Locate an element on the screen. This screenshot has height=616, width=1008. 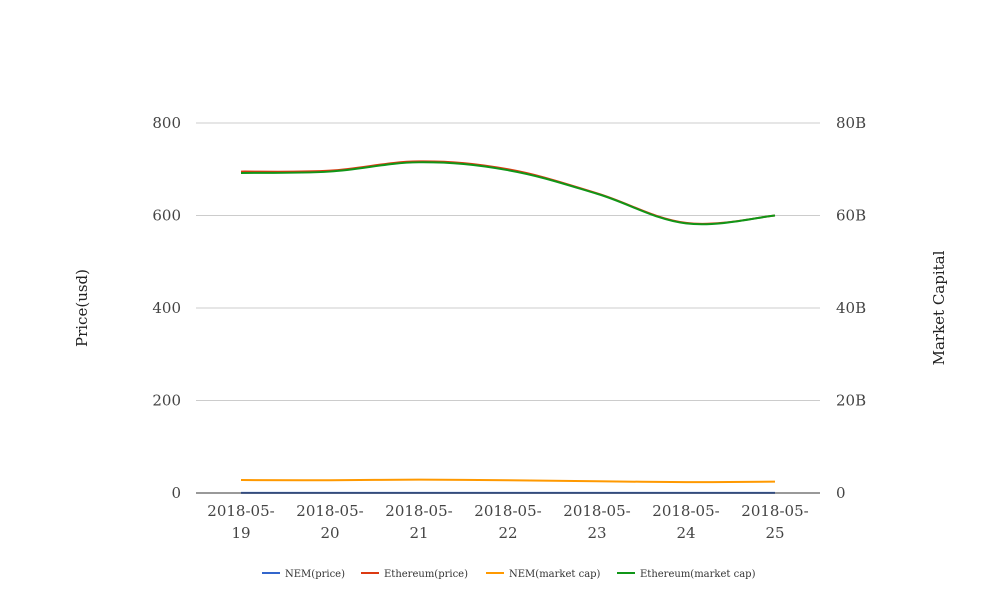
legend-label-ethereum-market-cap: Ethereum(market cap) is located at coordinates (698, 574).